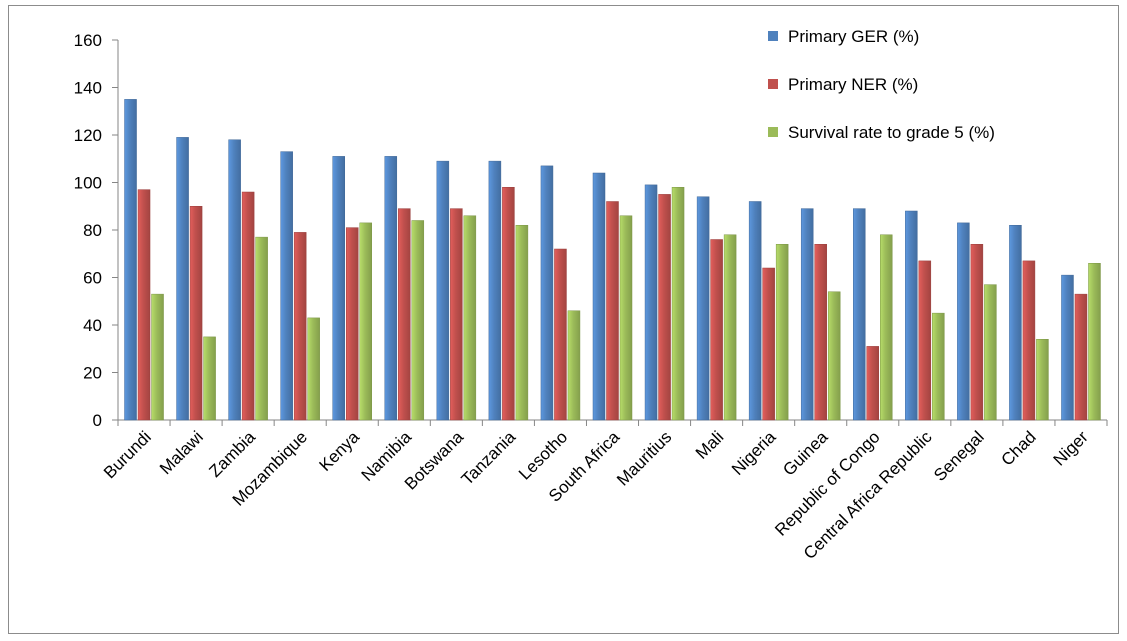 The image size is (1127, 641). I want to click on bar-ger-chad, so click(1015, 322).